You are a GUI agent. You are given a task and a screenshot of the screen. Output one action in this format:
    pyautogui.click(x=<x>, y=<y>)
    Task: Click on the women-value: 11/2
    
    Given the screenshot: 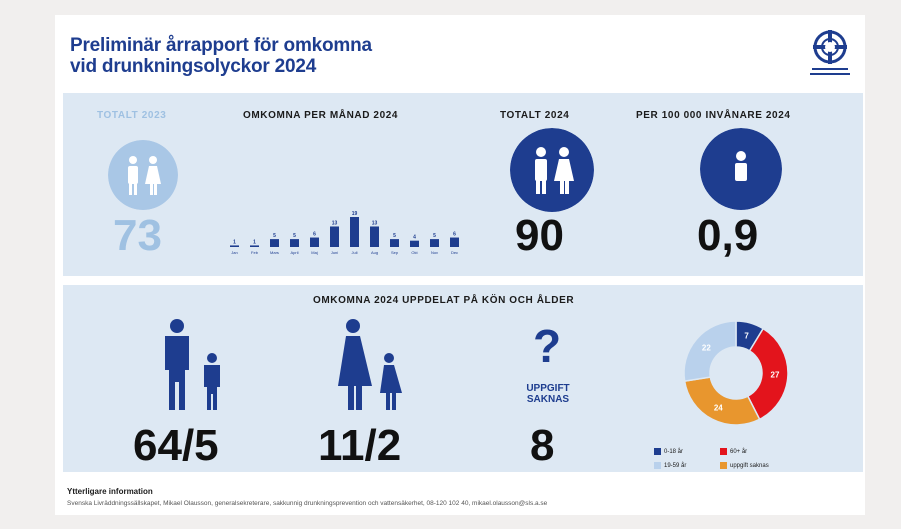 What is the action you would take?
    pyautogui.click(x=360, y=445)
    